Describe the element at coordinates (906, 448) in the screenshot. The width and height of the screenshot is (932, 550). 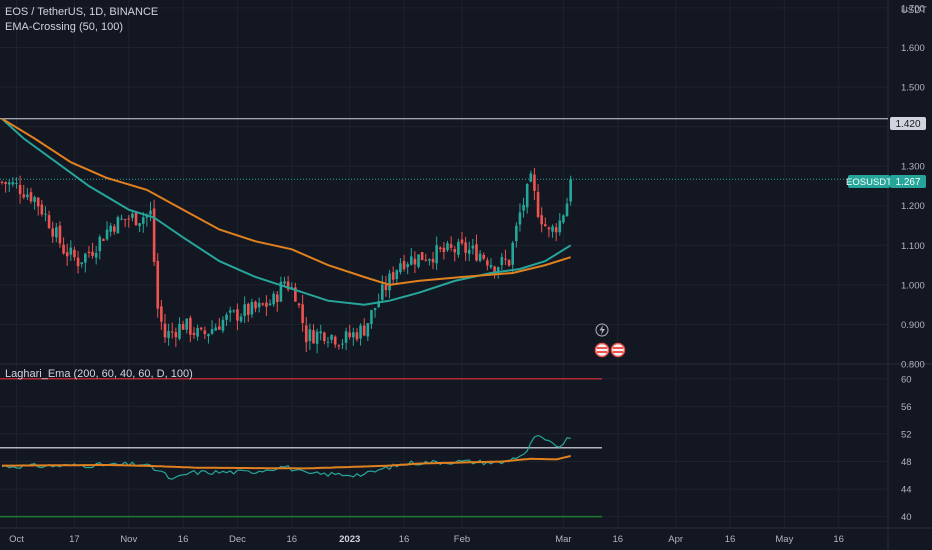
I see `oscillator-scale: 60 56 52 48 44 40` at that location.